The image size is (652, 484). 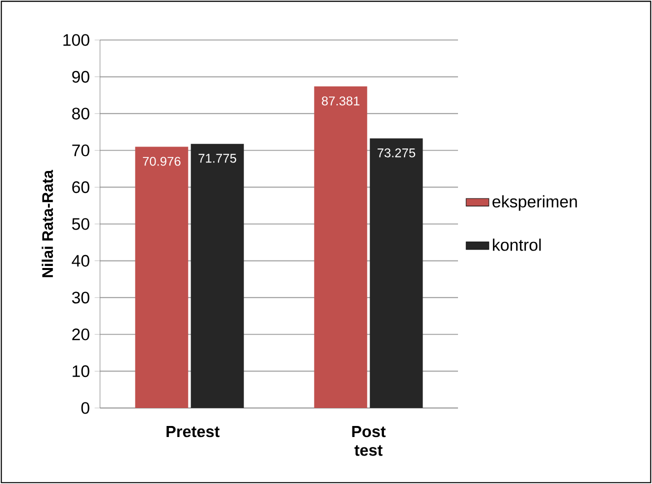 I want to click on legend-label: kontrol, so click(x=516, y=244).